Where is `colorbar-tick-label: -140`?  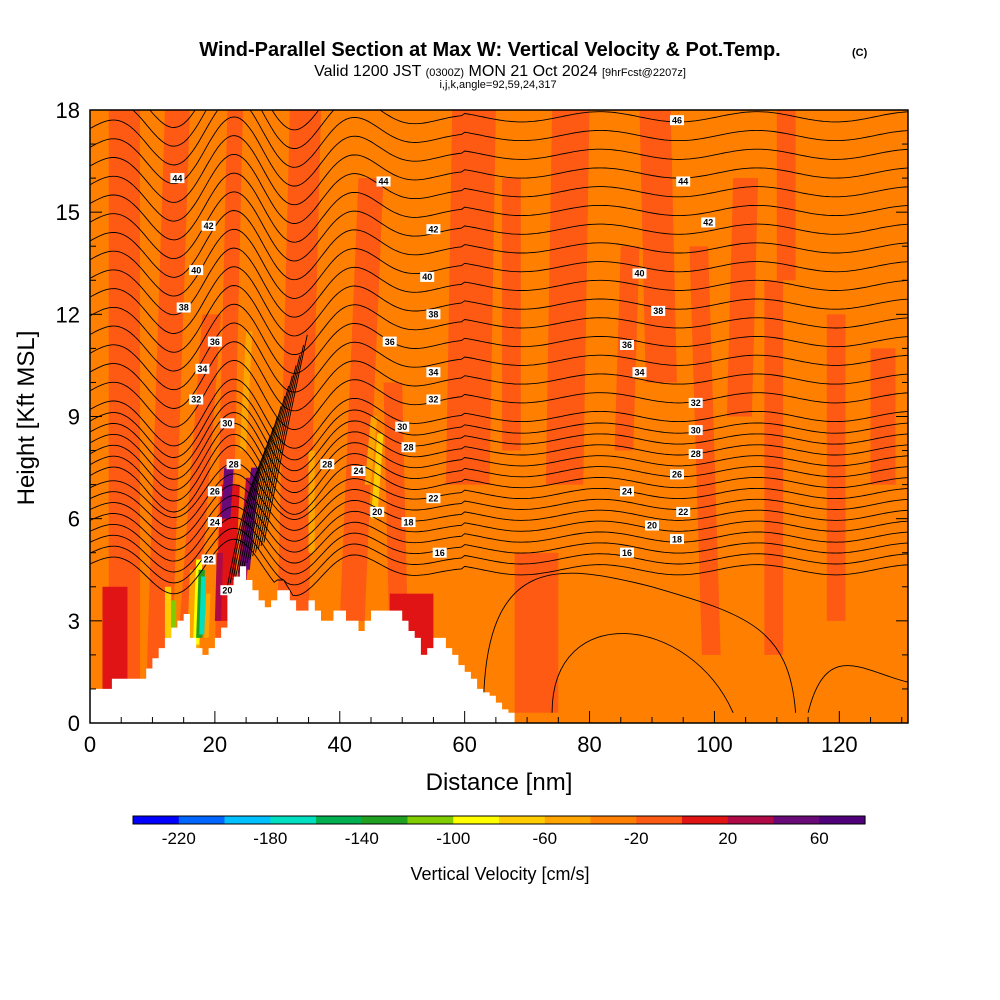 colorbar-tick-label: -140 is located at coordinates (362, 838).